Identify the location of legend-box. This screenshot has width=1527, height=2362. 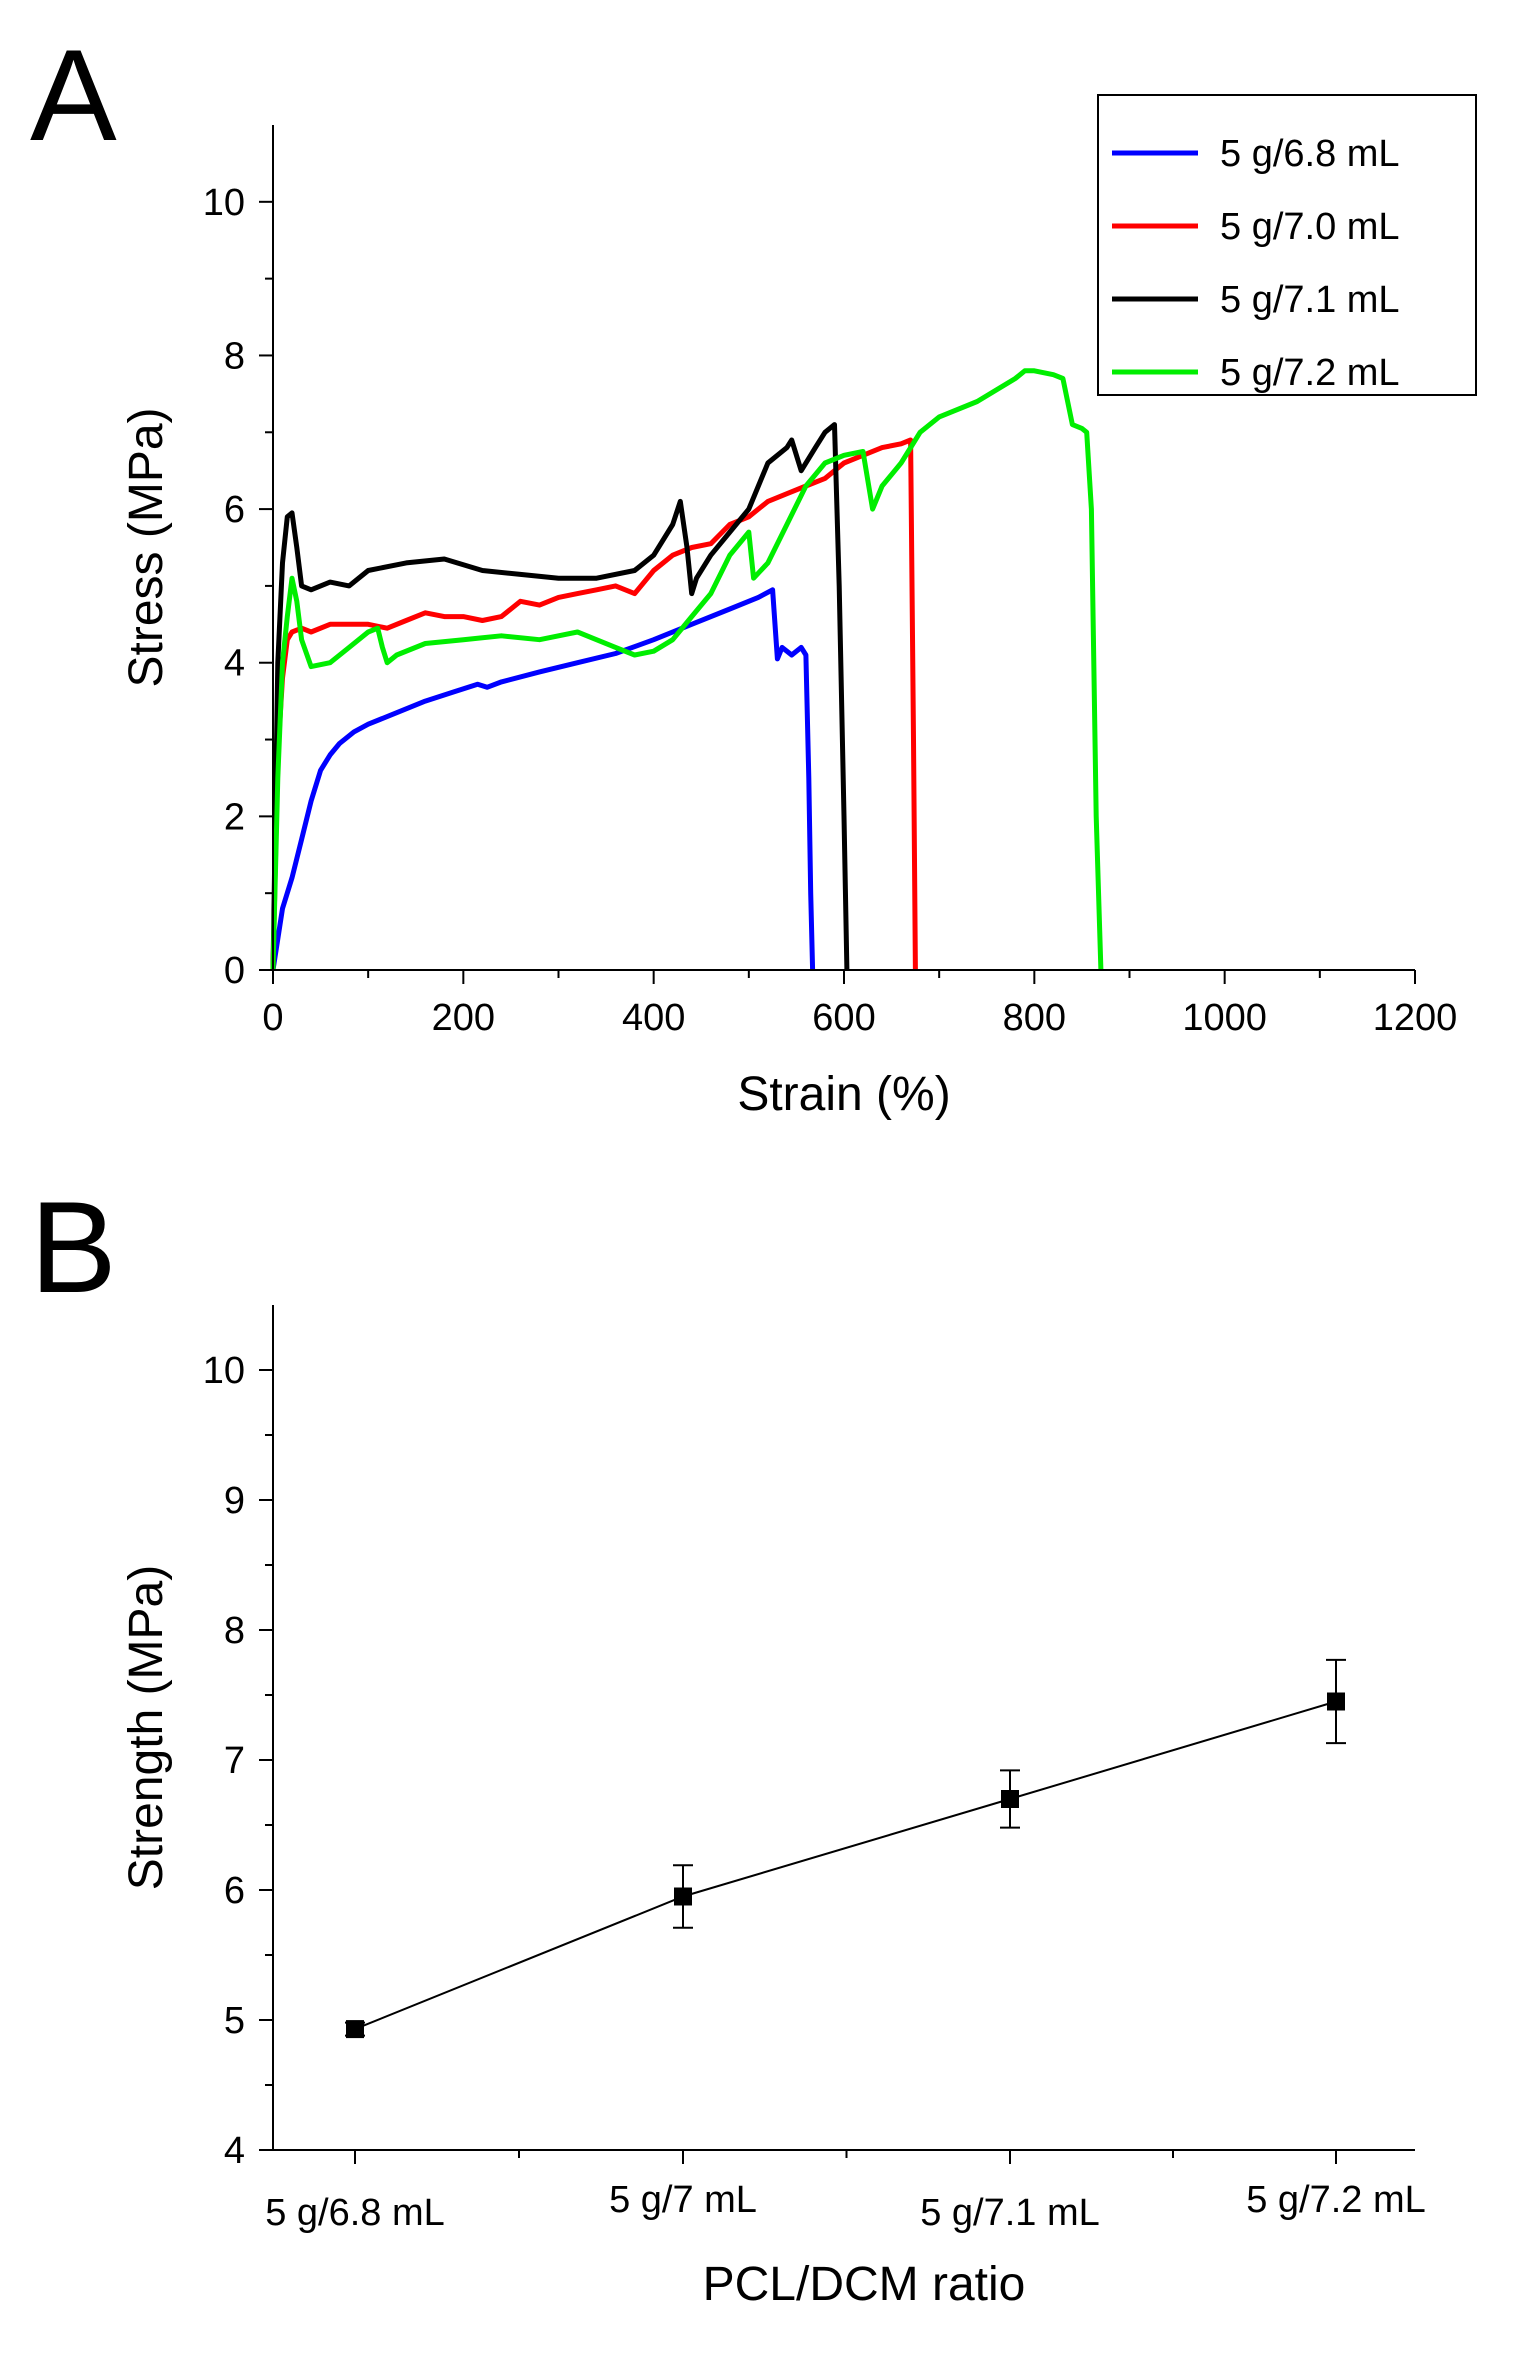
(1287, 245).